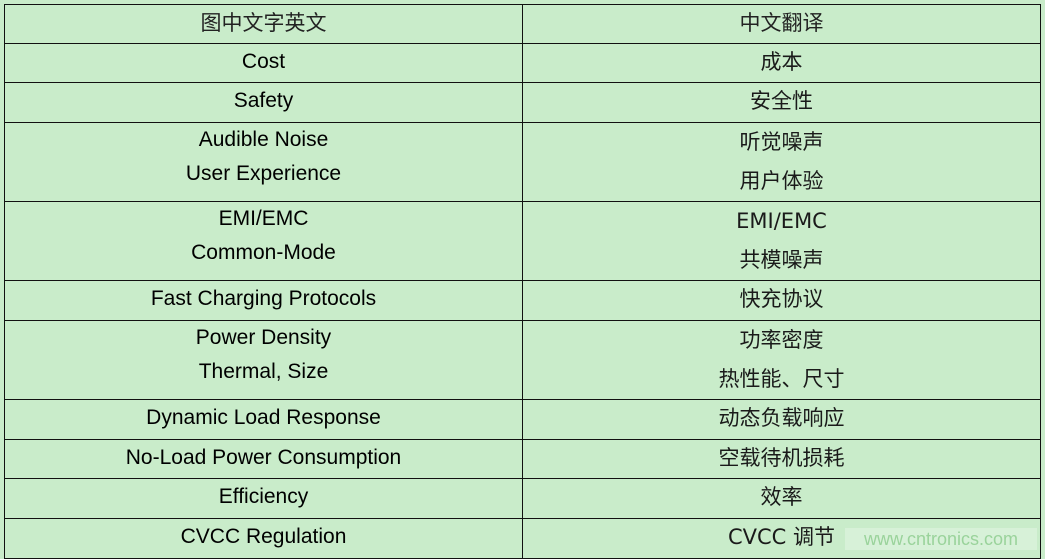  I want to click on chinese-term: 动态负载响应, so click(781, 418).